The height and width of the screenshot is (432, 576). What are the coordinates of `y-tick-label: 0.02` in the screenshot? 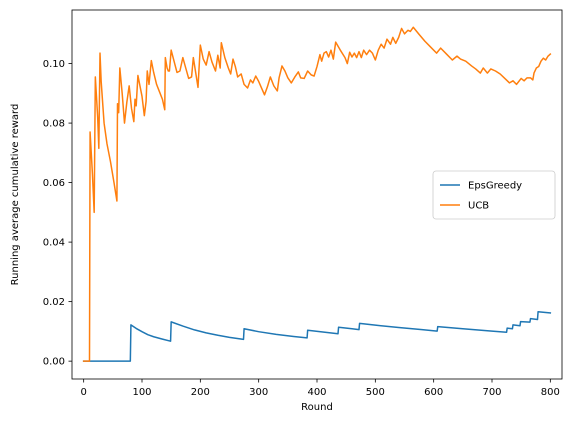 It's located at (54, 302).